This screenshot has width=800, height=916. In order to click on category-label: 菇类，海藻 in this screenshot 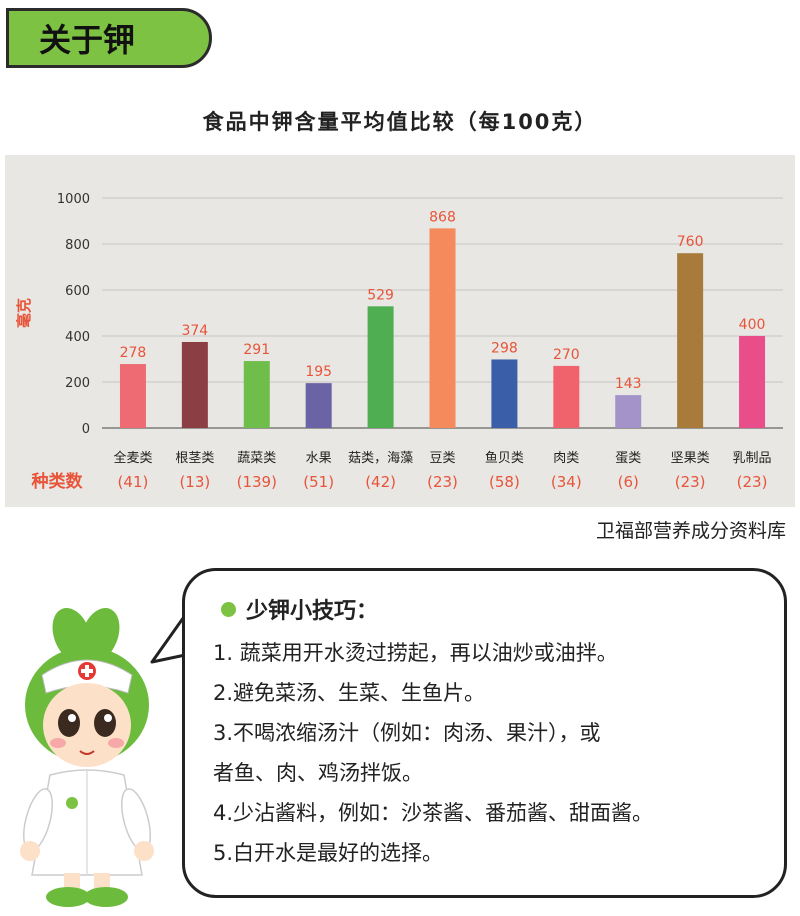, I will do `click(380, 458)`.